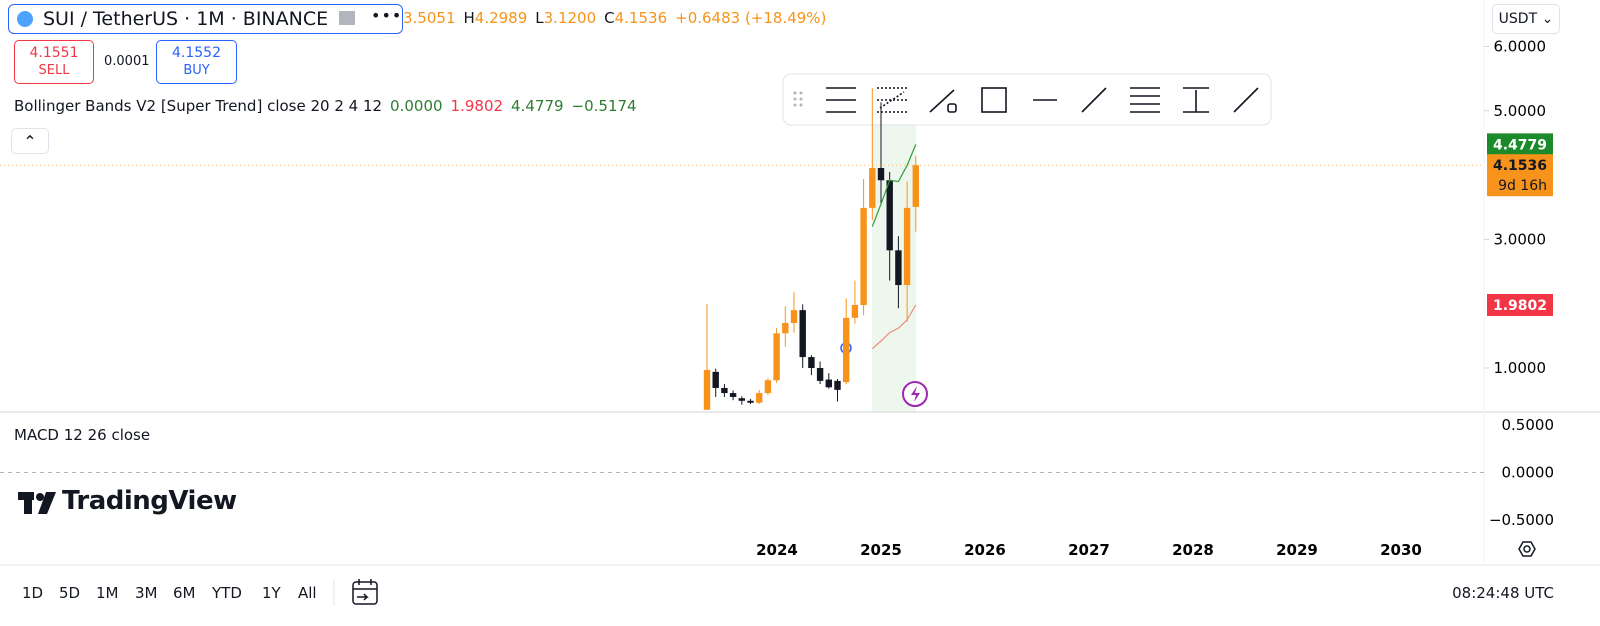 Image resolution: width=1600 pixels, height=626 pixels. What do you see at coordinates (70, 593) in the screenshot?
I see `timeframe-button: 5D` at bounding box center [70, 593].